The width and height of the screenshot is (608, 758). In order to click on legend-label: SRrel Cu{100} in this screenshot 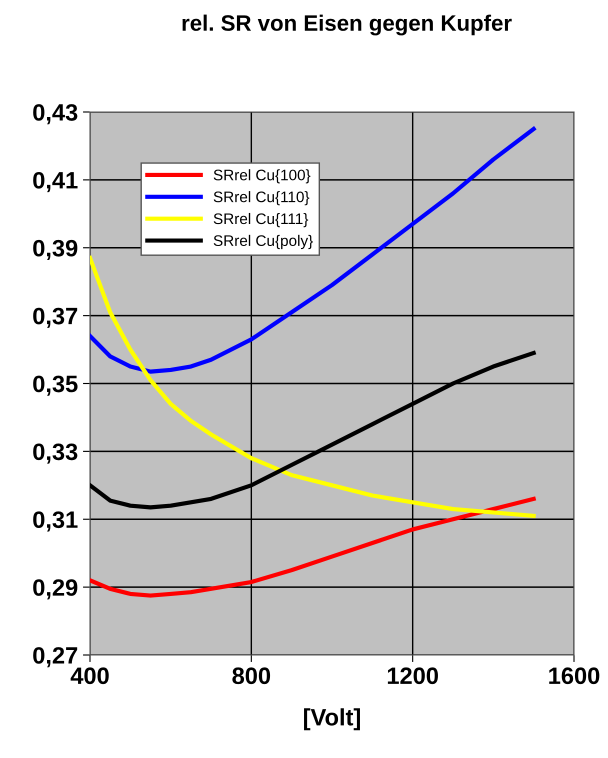, I will do `click(262, 176)`.